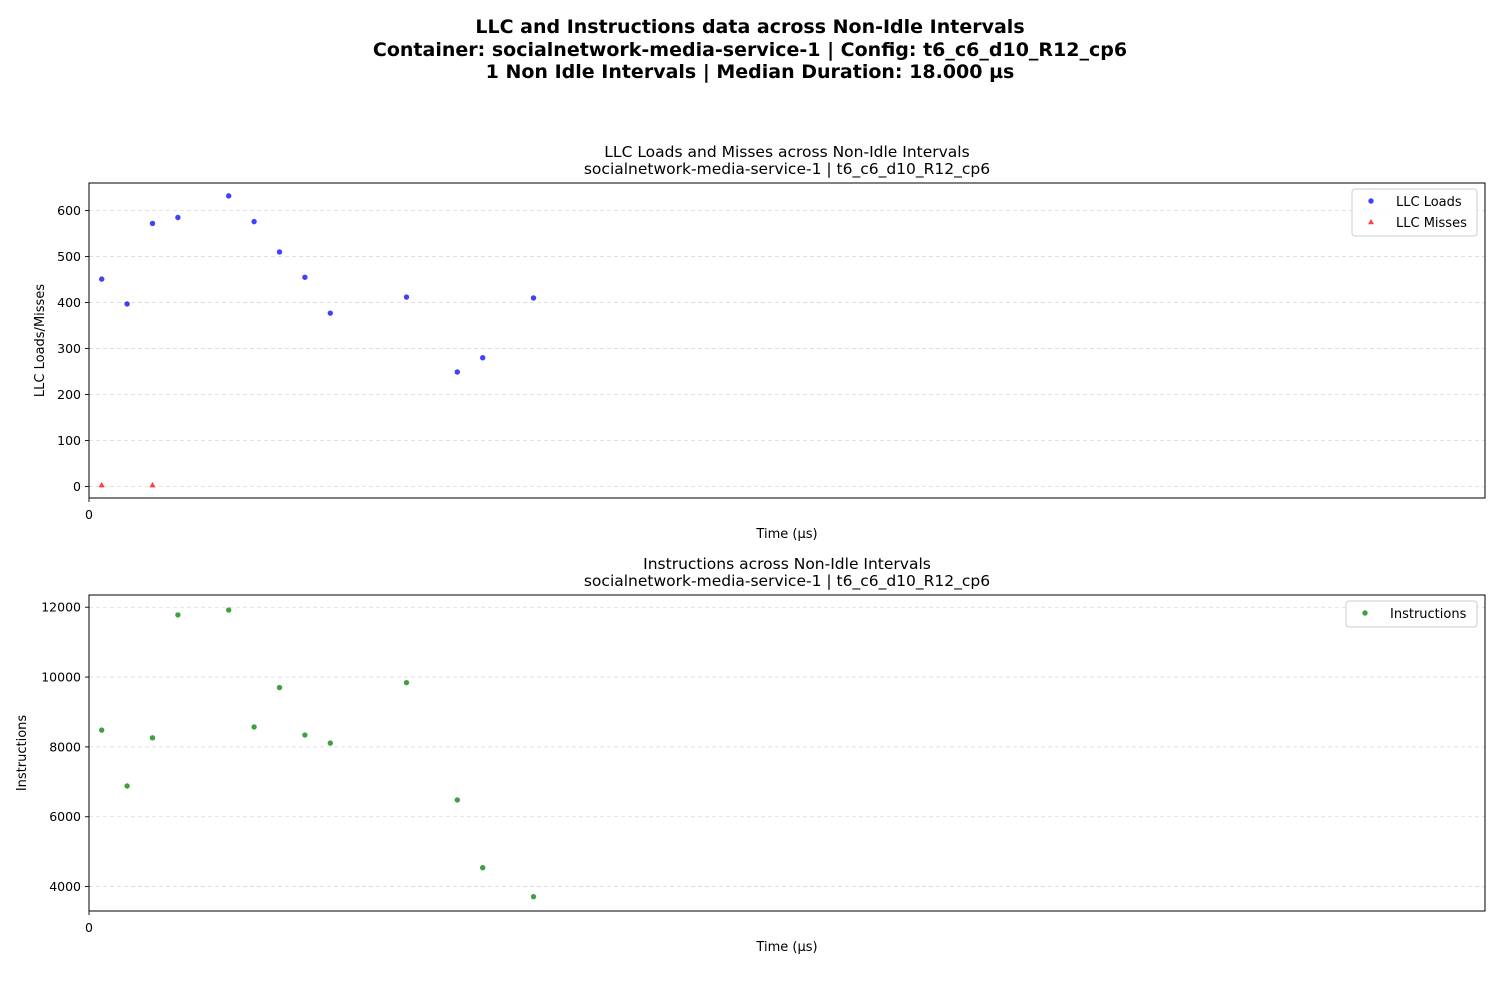  What do you see at coordinates (61, 677) in the screenshot?
I see `y-tick-label: 10000` at bounding box center [61, 677].